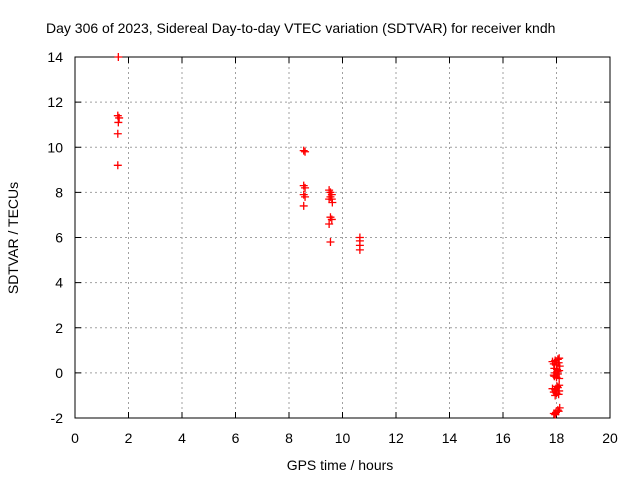  What do you see at coordinates (75, 438) in the screenshot?
I see `x-tick-label: 0` at bounding box center [75, 438].